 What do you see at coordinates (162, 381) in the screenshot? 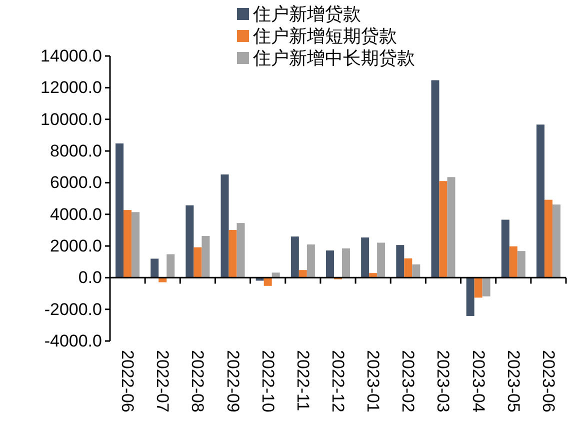
I see `x-tick-label: 2022-07` at bounding box center [162, 381].